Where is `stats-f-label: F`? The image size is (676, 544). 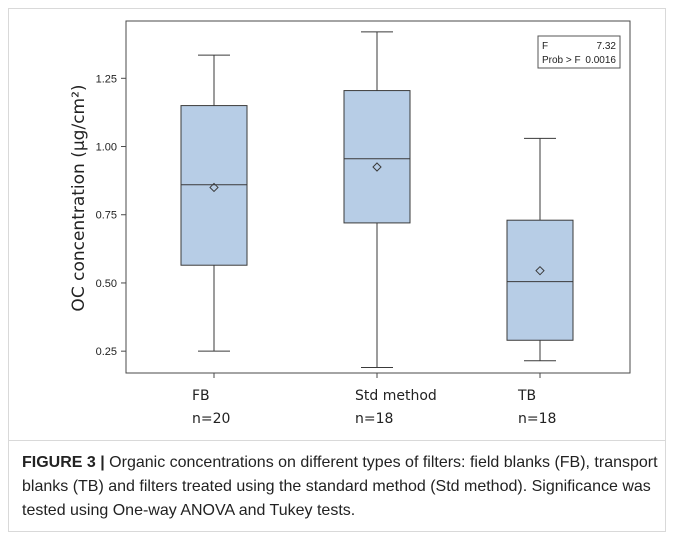 stats-f-label: F is located at coordinates (545, 46).